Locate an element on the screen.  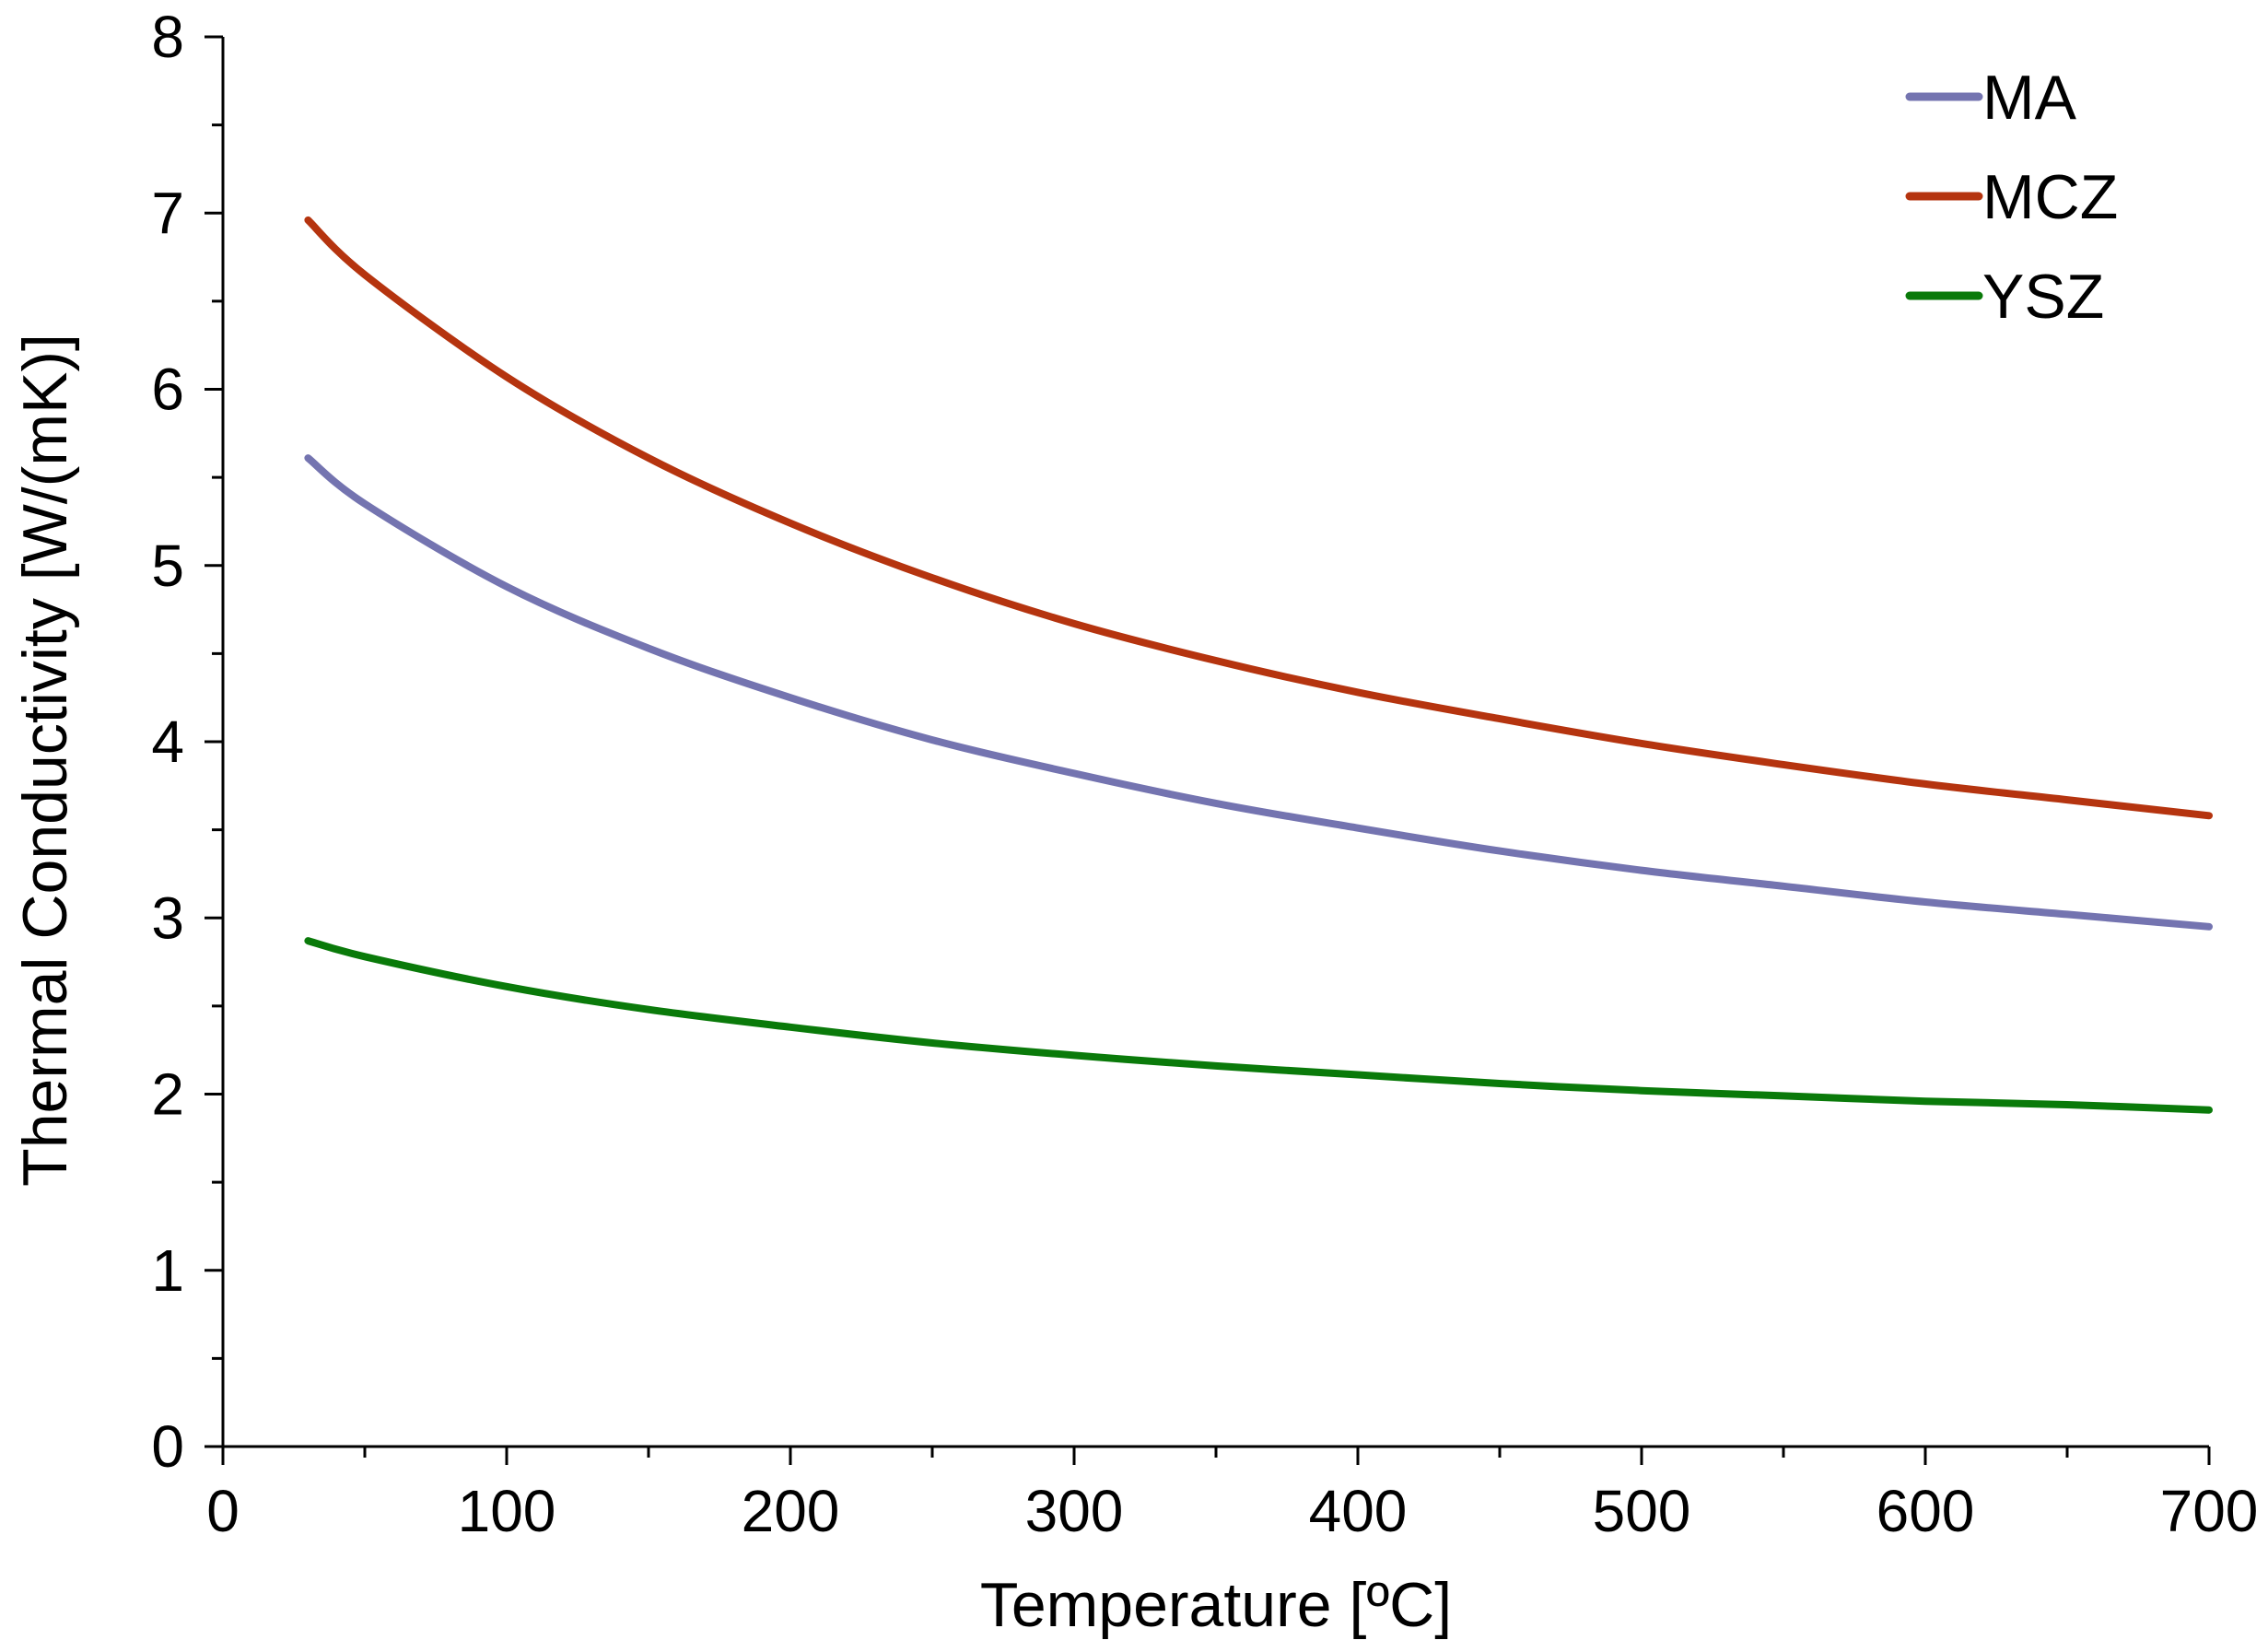
x-tick-label: 700 is located at coordinates (2209, 1511).